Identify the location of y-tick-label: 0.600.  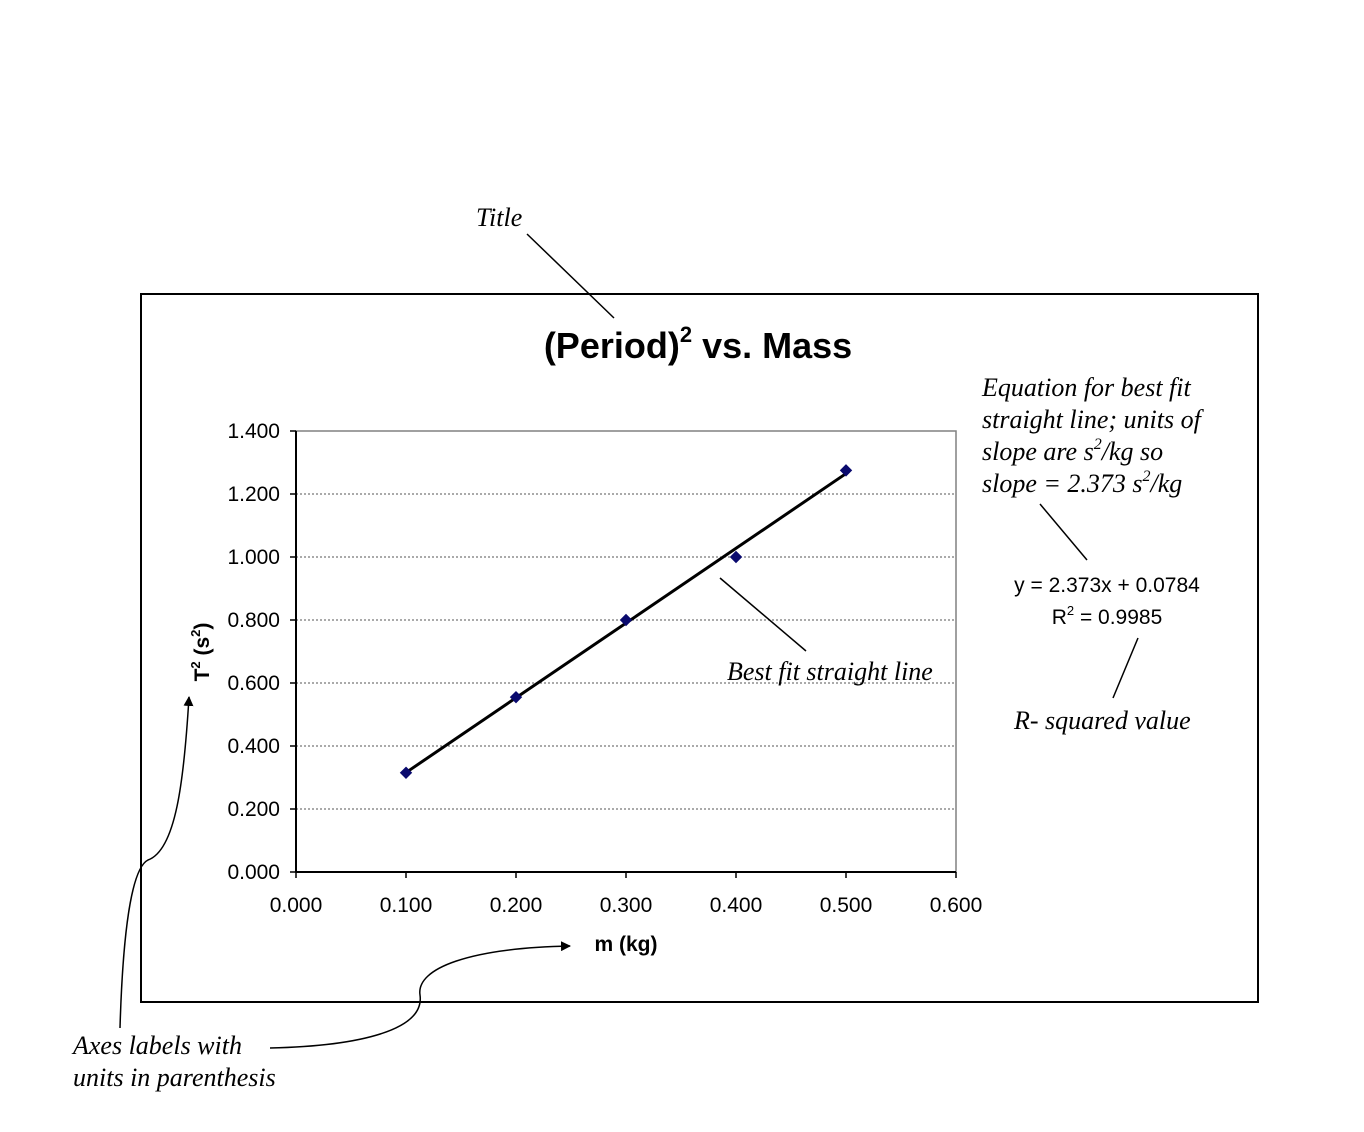
(253, 683).